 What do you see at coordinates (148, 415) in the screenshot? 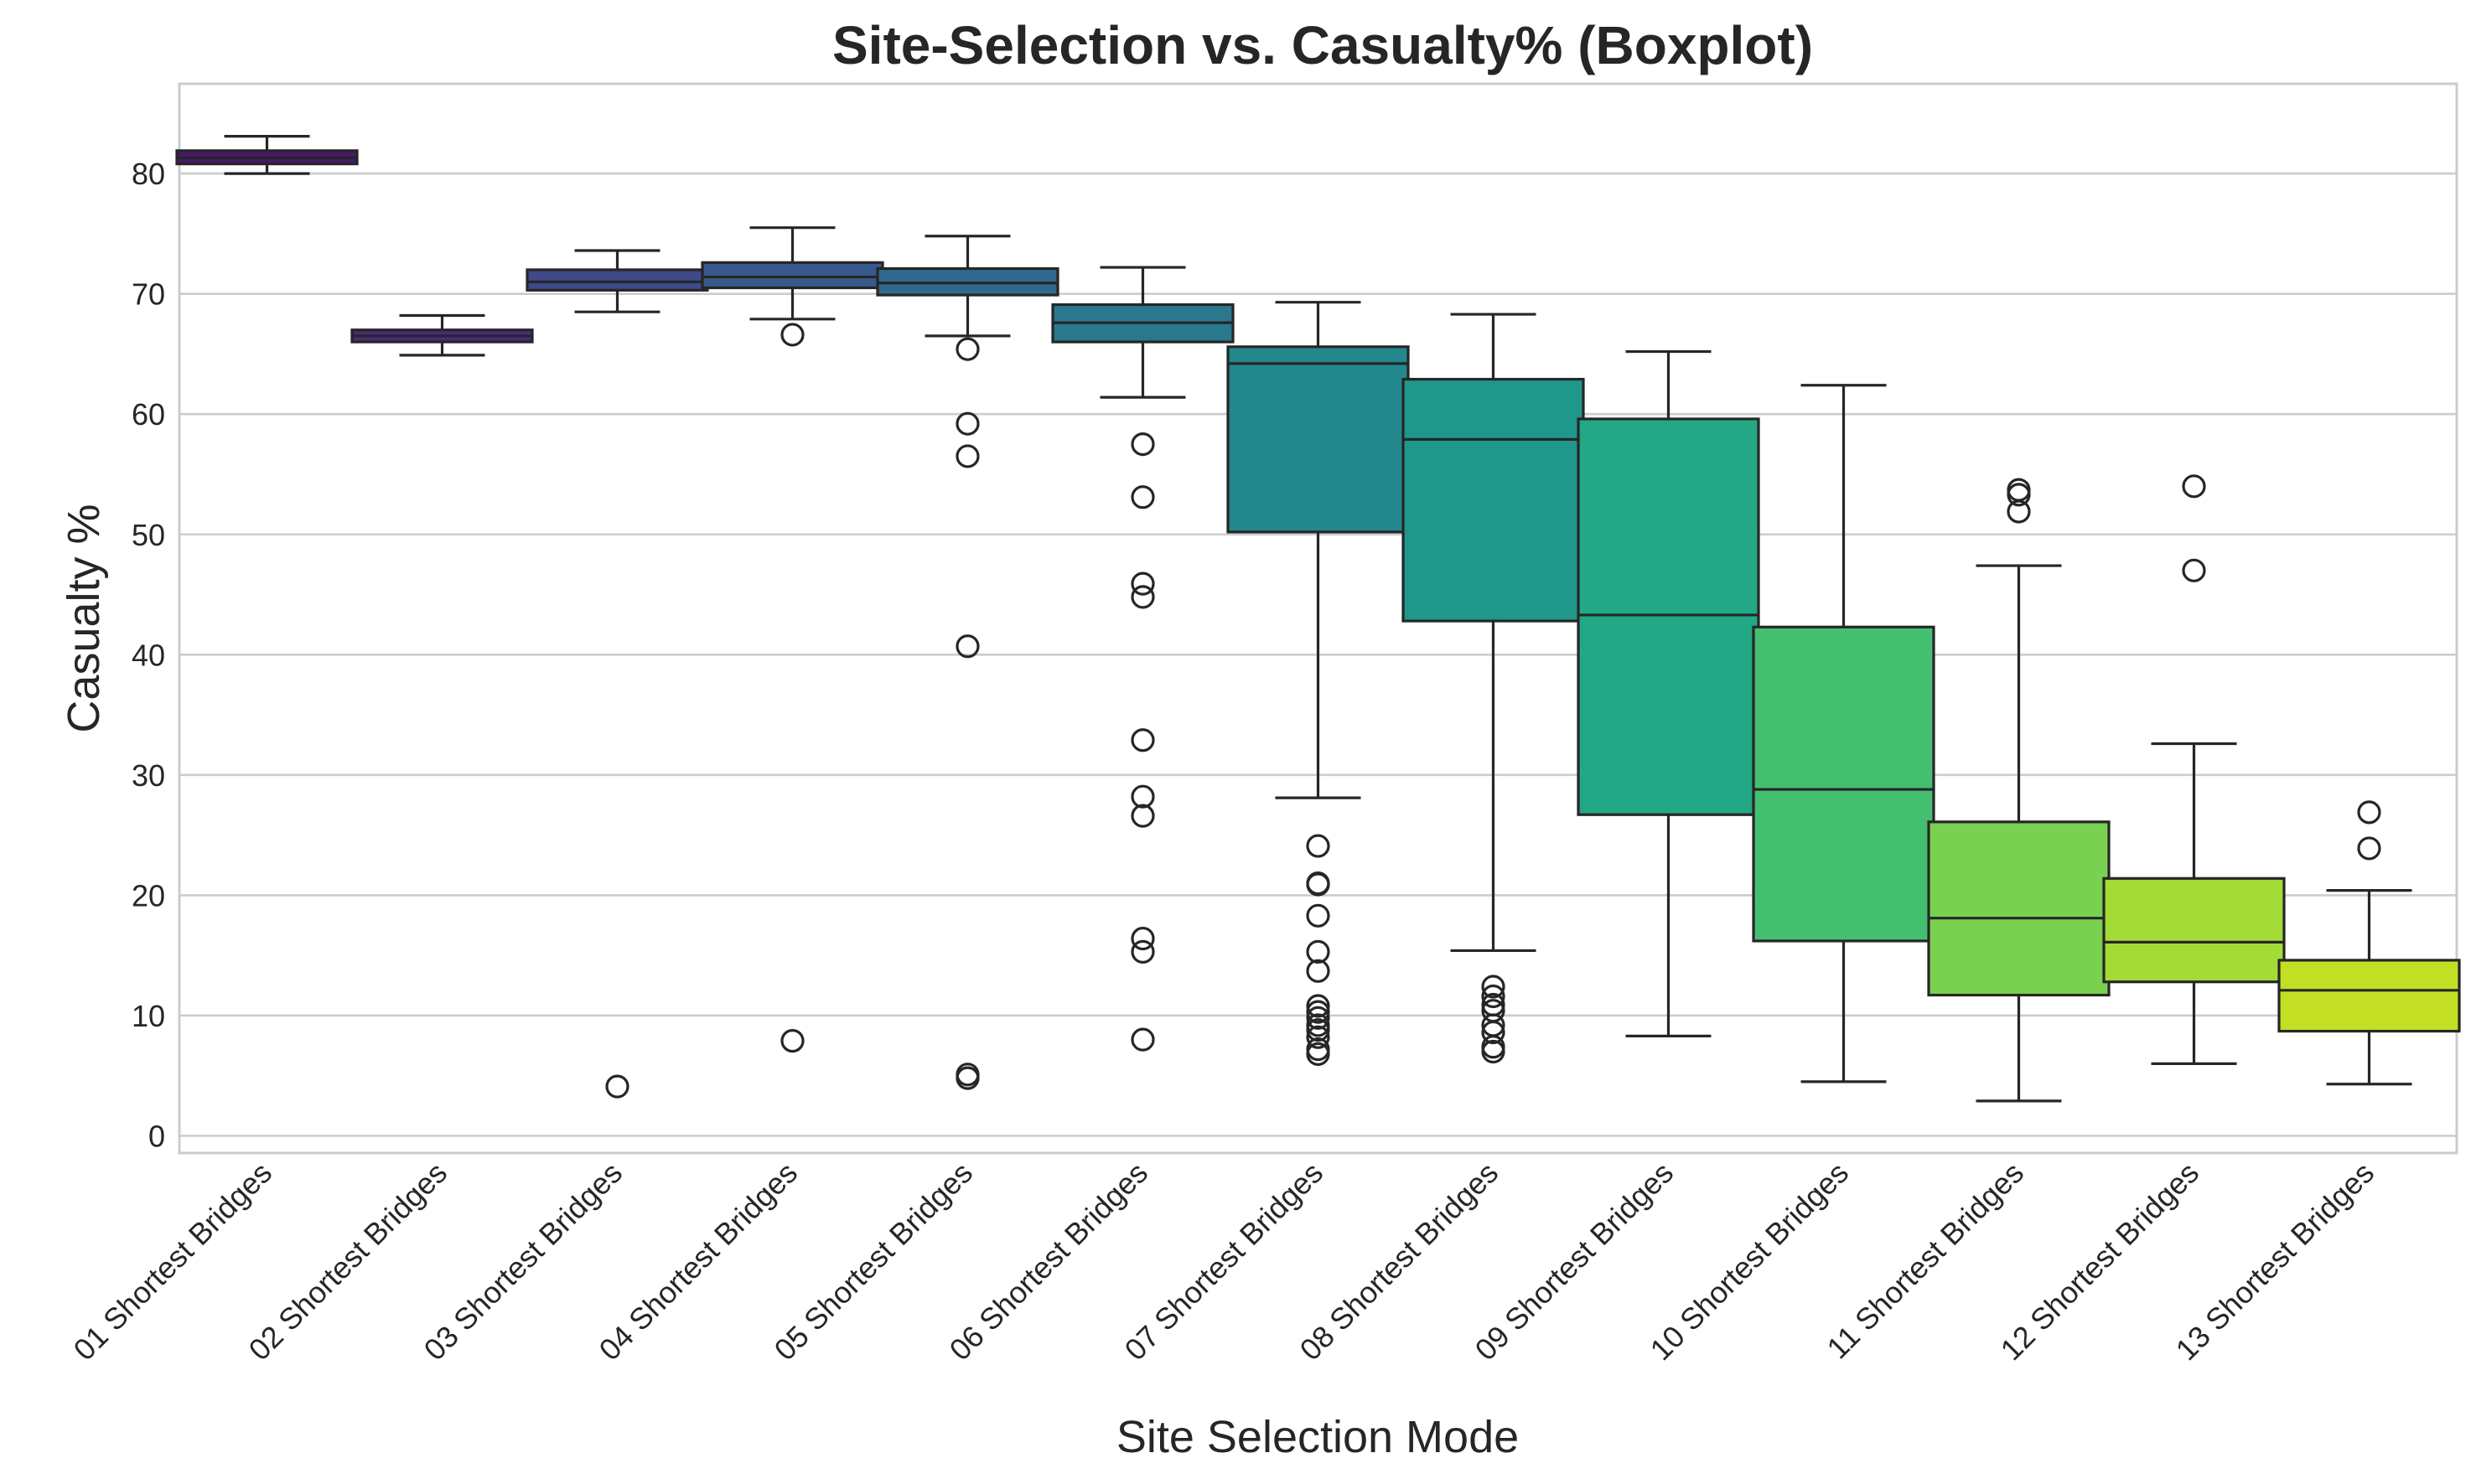
I see `y-tick-label: 60` at bounding box center [148, 415].